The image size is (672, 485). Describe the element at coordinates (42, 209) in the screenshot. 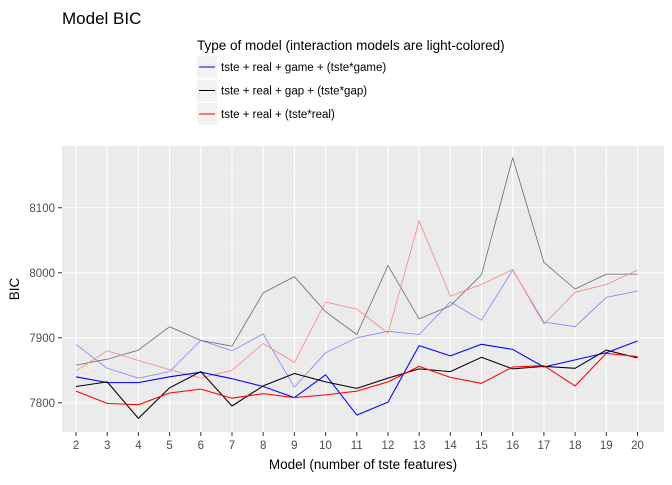

I see `y-tick-label: 8100` at that location.